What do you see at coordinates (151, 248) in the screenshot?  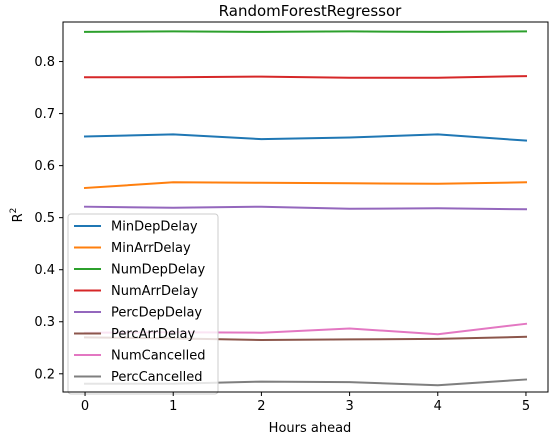 I see `legend-entry-minarrdelay: MinArrDelay` at bounding box center [151, 248].